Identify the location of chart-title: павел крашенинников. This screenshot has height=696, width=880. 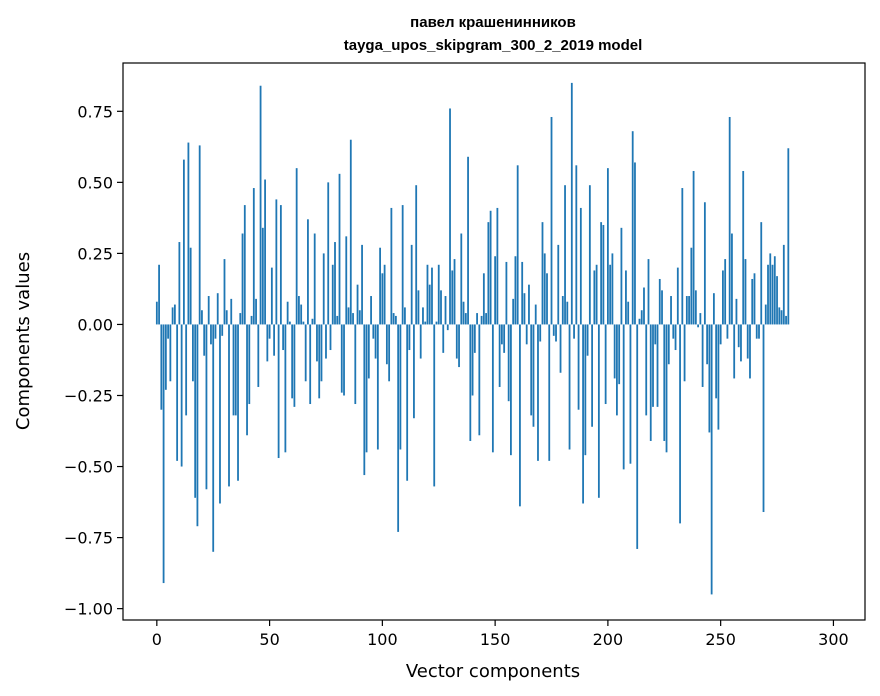
(493, 22).